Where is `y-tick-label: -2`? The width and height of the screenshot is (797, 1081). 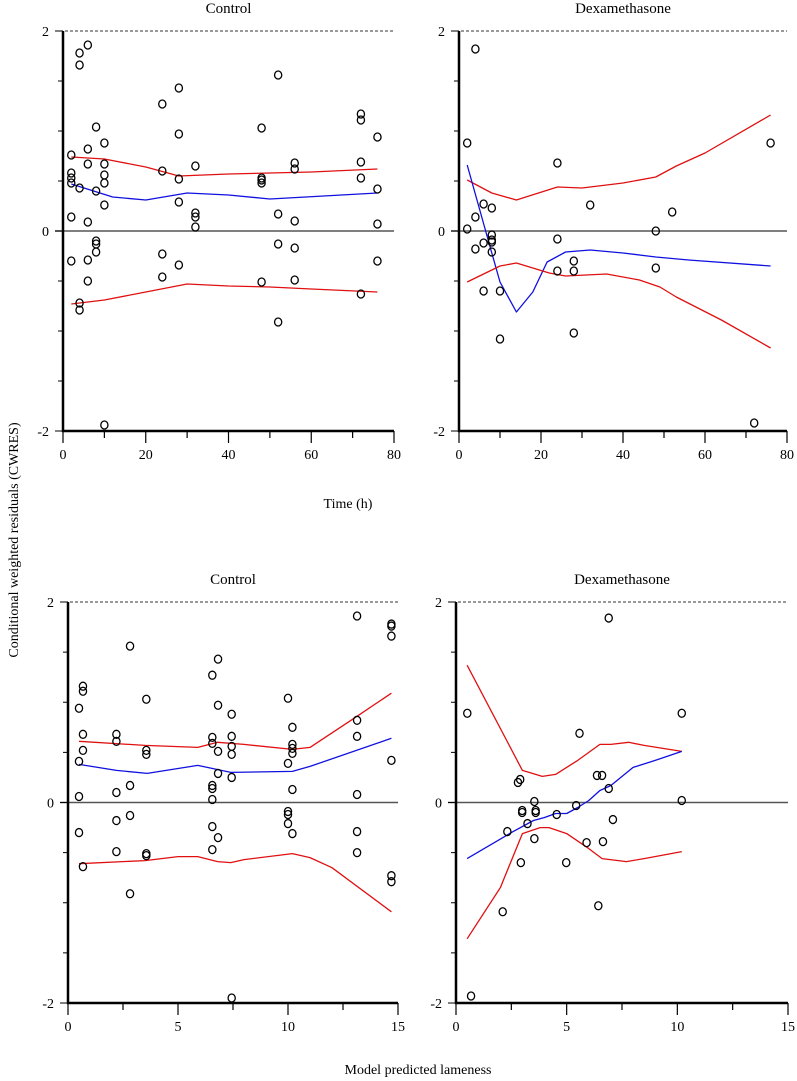
y-tick-label: -2 is located at coordinates (43, 432).